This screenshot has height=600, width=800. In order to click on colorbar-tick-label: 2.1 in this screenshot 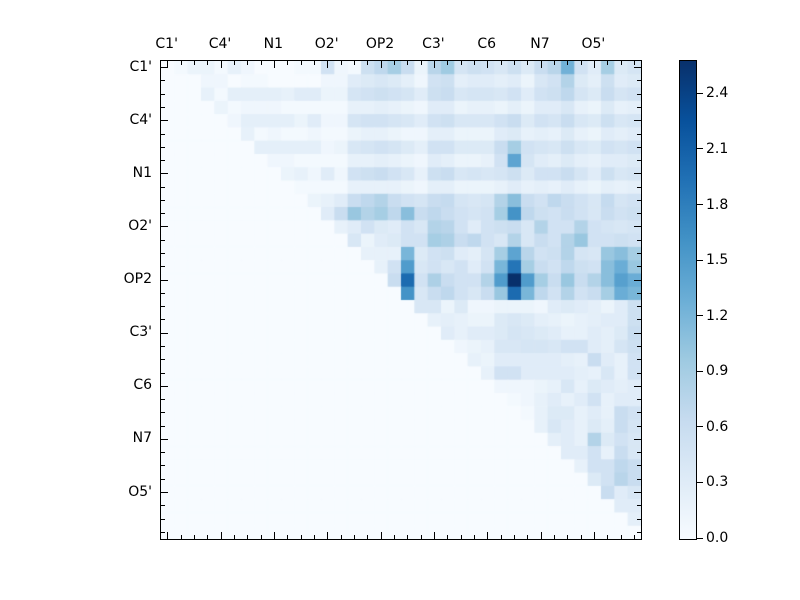, I will do `click(717, 148)`.